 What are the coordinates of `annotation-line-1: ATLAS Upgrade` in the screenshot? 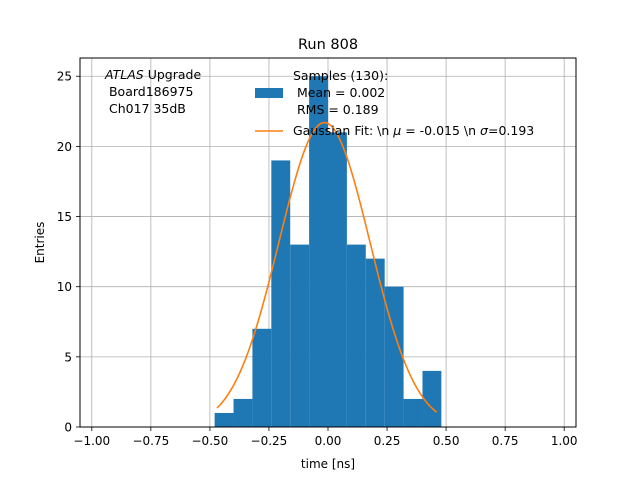 It's located at (152, 74).